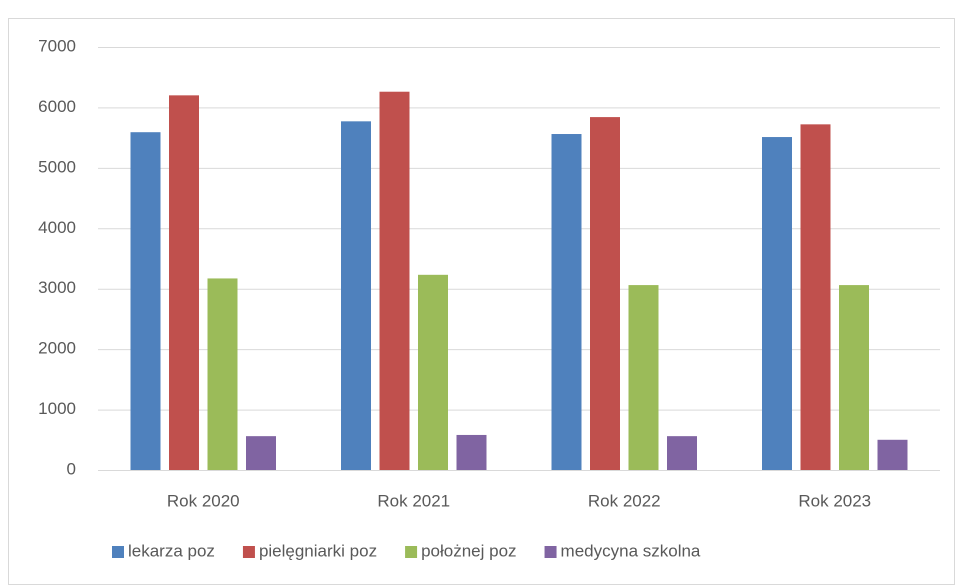 The image size is (956, 586). What do you see at coordinates (318, 550) in the screenshot?
I see `legend-label: pielęgniarki poz` at bounding box center [318, 550].